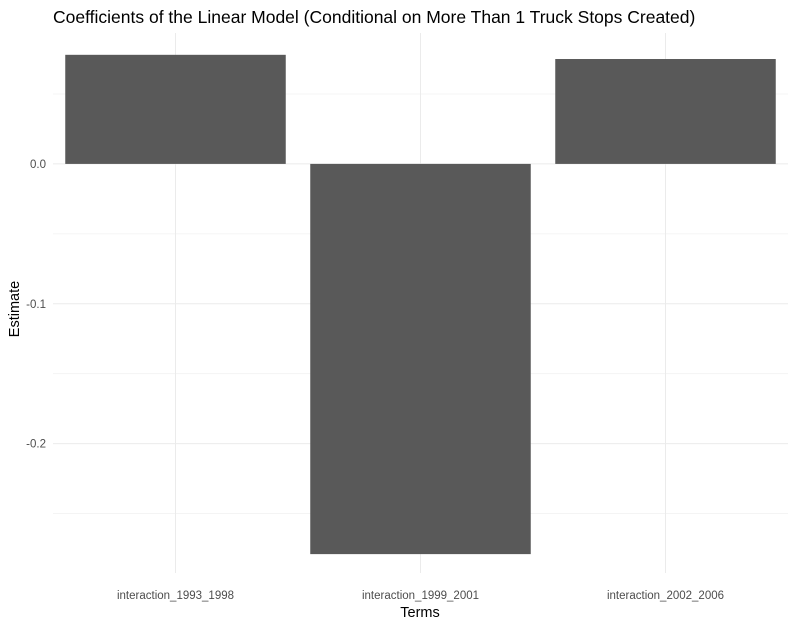 The height and width of the screenshot is (627, 796). I want to click on y-axis-title: Estimate, so click(15, 309).